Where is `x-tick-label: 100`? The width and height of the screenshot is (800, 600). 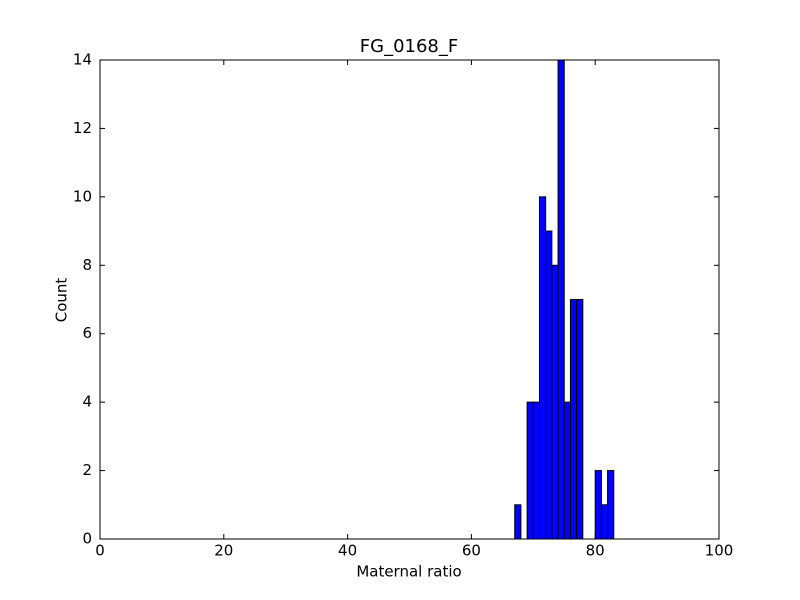 x-tick-label: 100 is located at coordinates (719, 551).